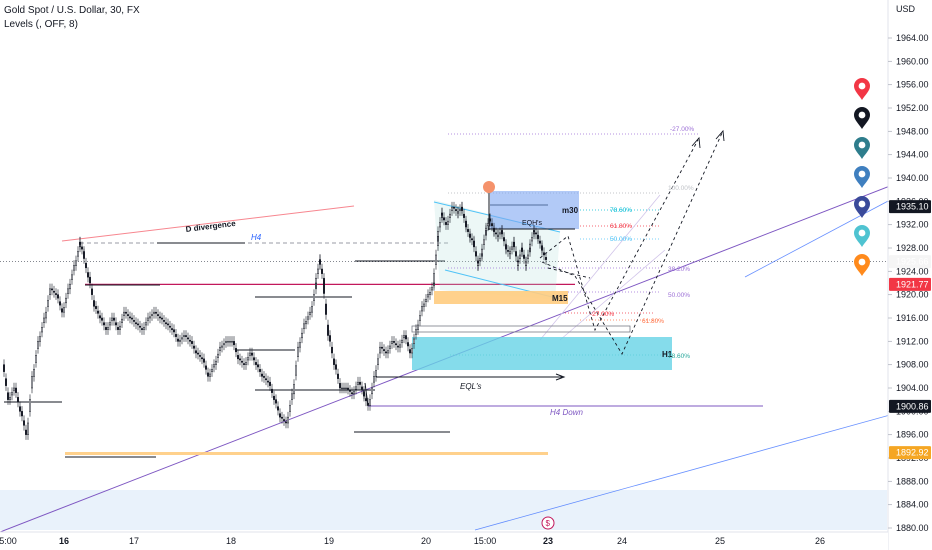 The height and width of the screenshot is (550, 932). I want to click on price-badge-label: 1921.77, so click(912, 284).